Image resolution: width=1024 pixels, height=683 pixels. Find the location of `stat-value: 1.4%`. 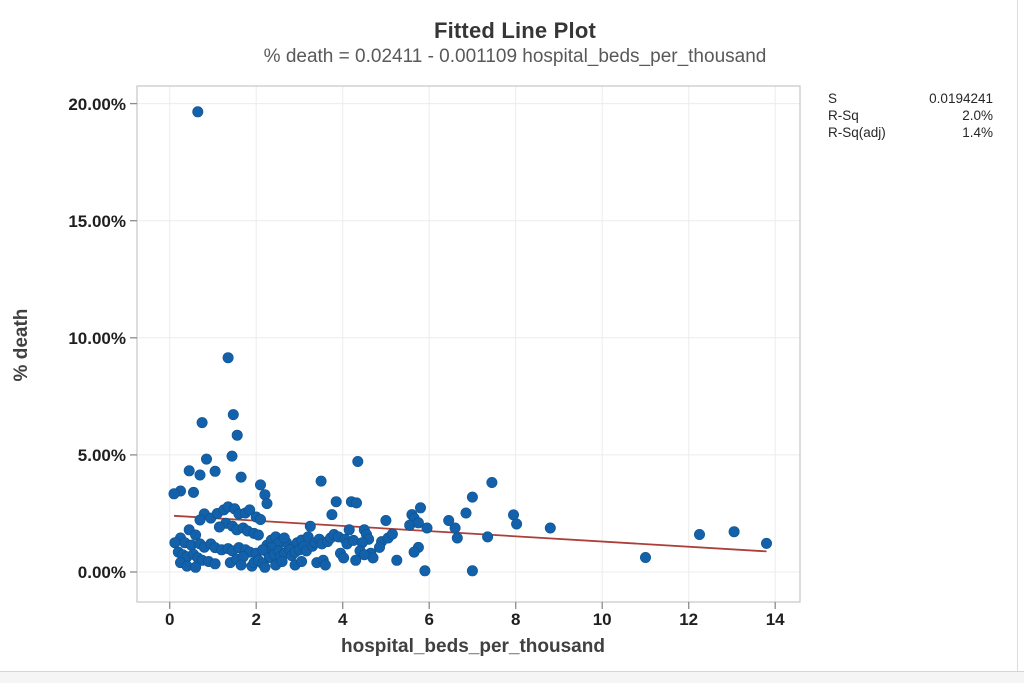

stat-value: 1.4% is located at coordinates (977, 132).